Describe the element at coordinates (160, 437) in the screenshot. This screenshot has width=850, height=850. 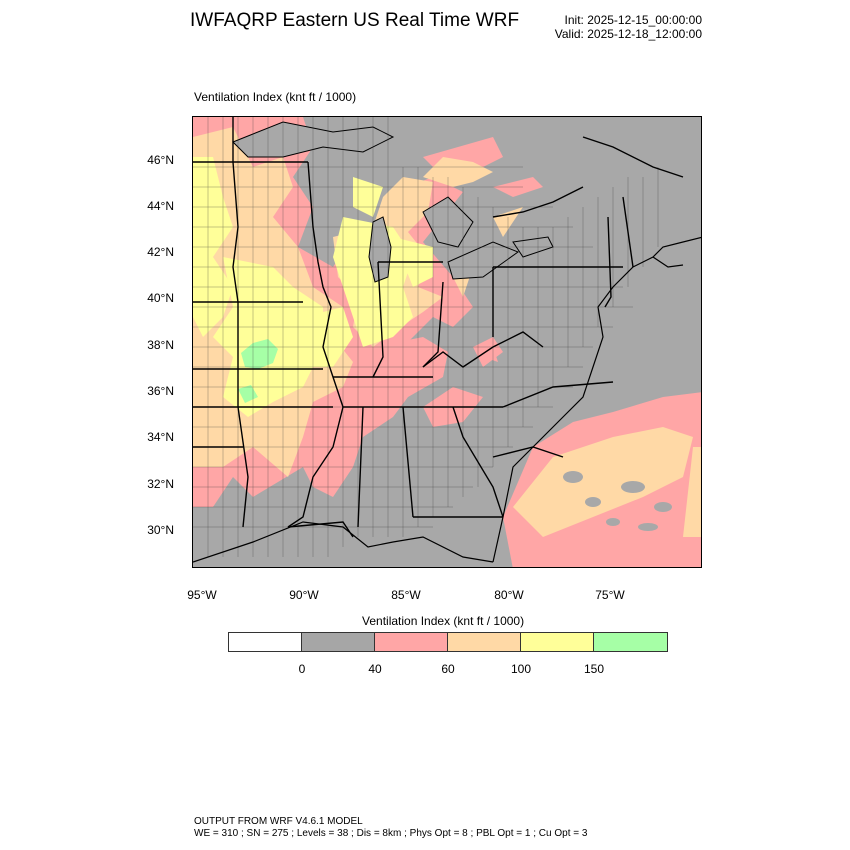
I see `lat-label-34: 34°N` at that location.